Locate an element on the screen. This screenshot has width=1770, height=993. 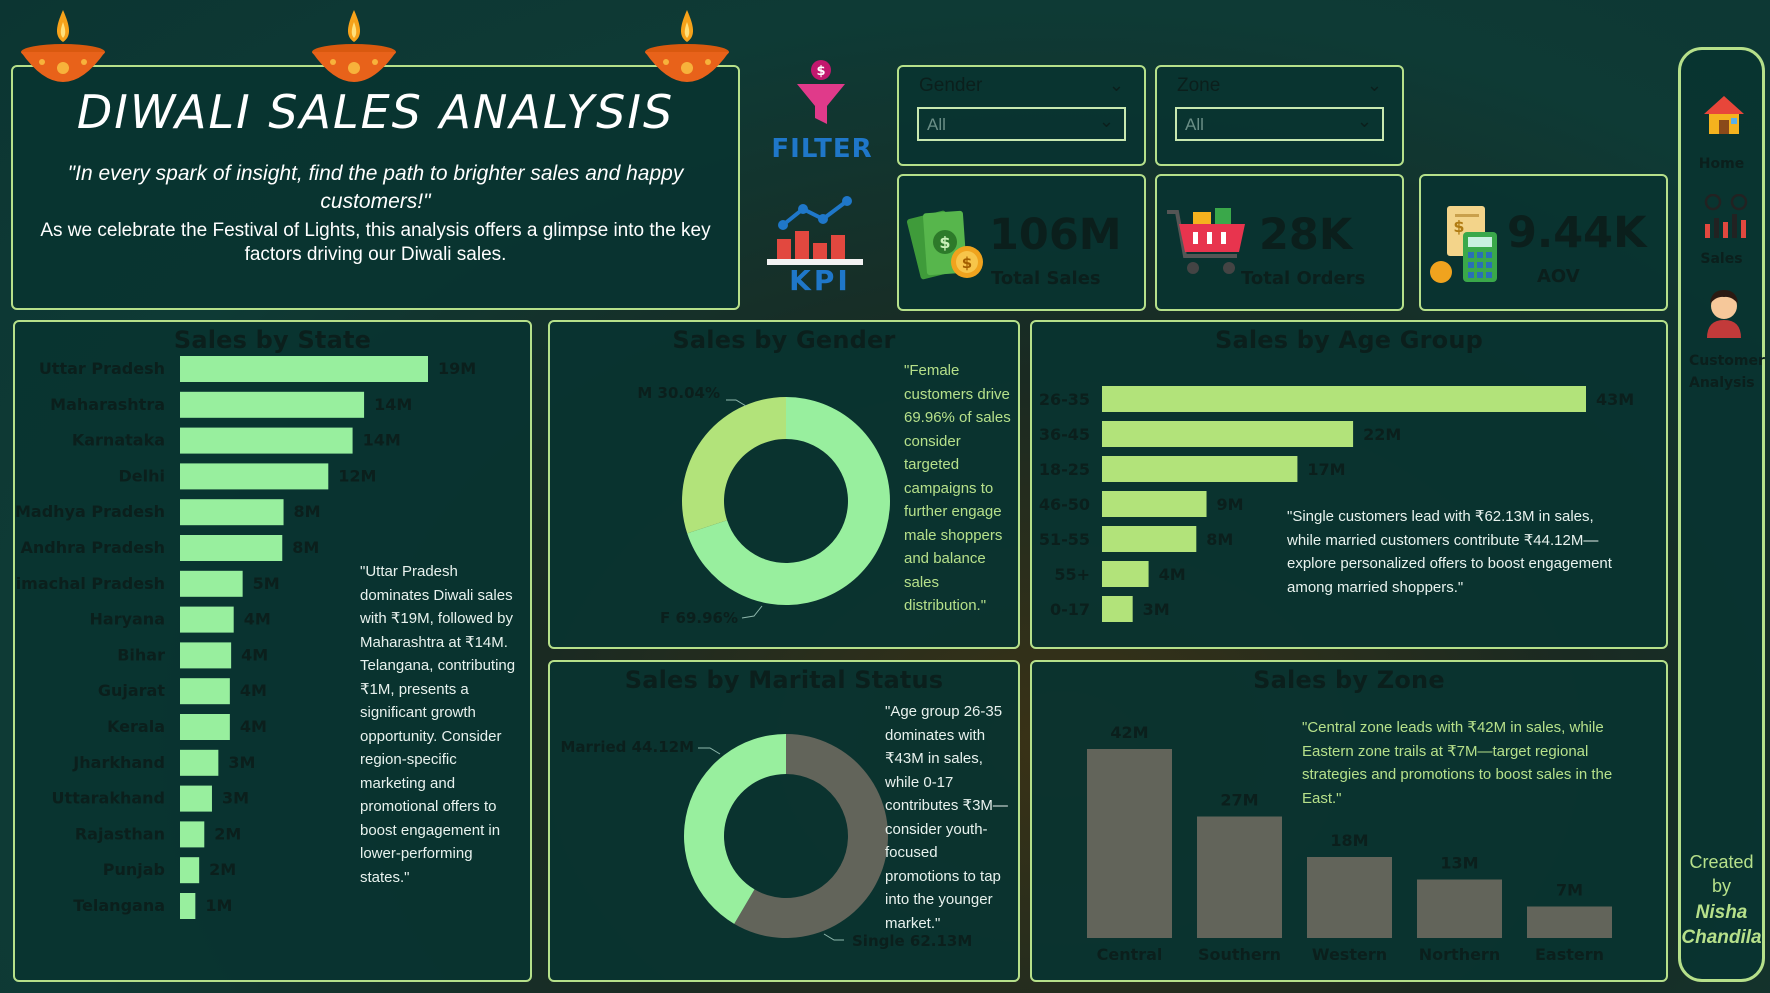
category-label: Uttarakhand is located at coordinates (108, 798).